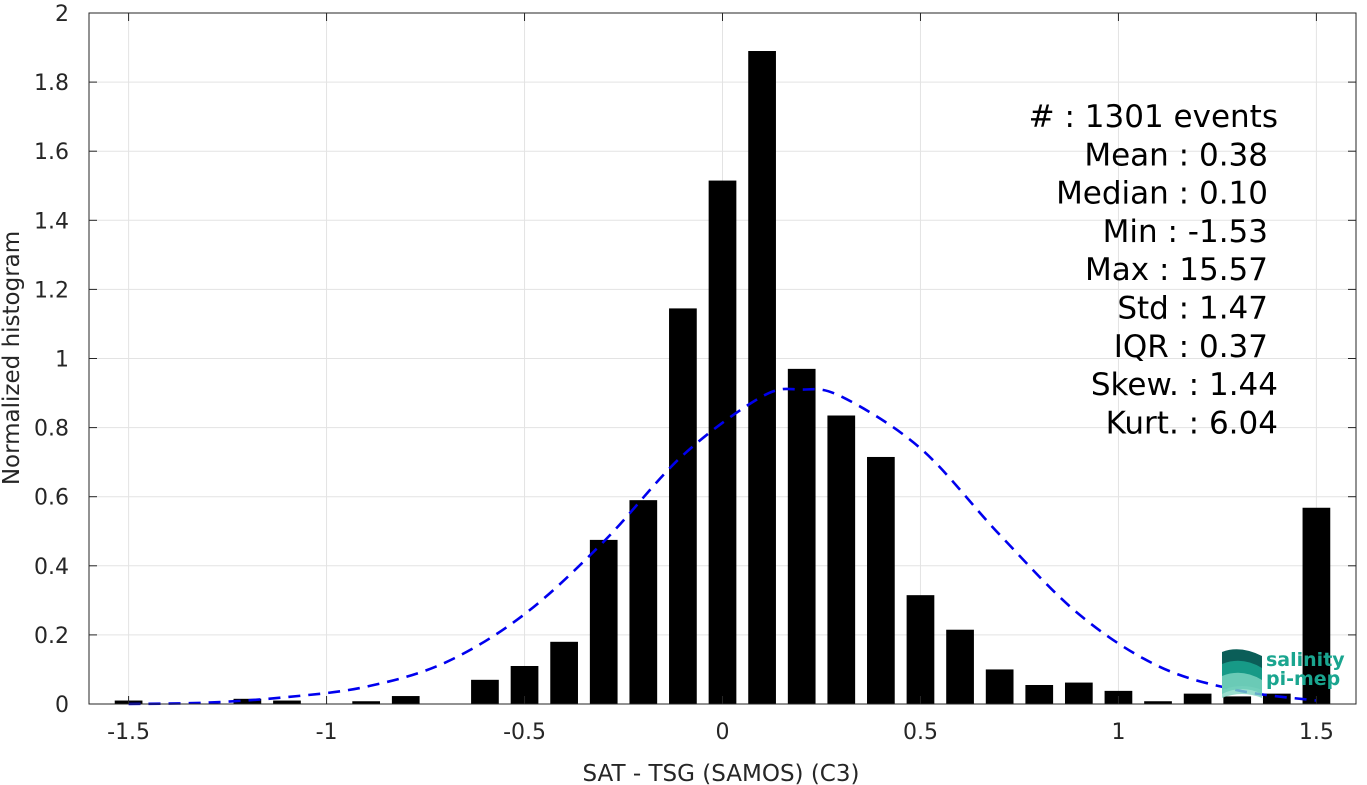  I want to click on x-axis-label: SAT - TSG (SAMOS) (C3), so click(721, 773).